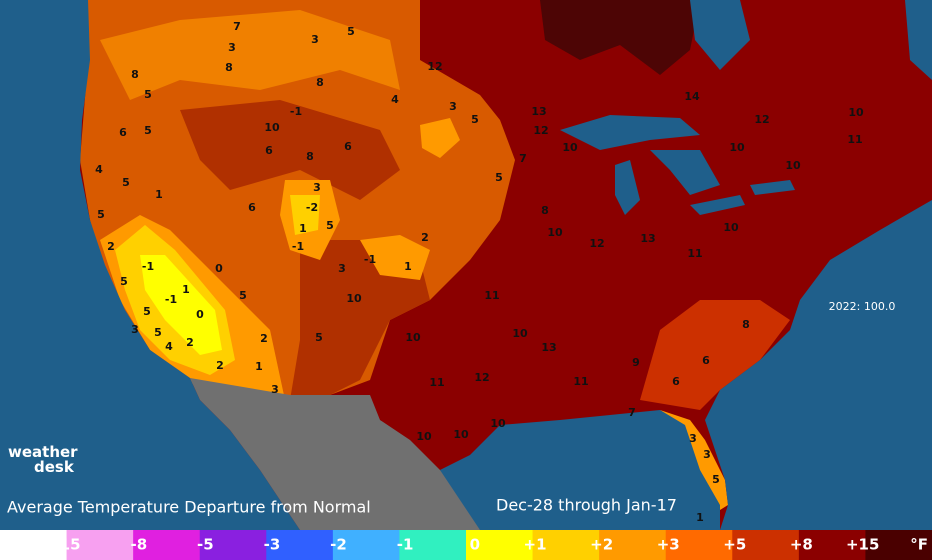 The height and width of the screenshot is (560, 932). I want to click on florida, so click(694, 462).